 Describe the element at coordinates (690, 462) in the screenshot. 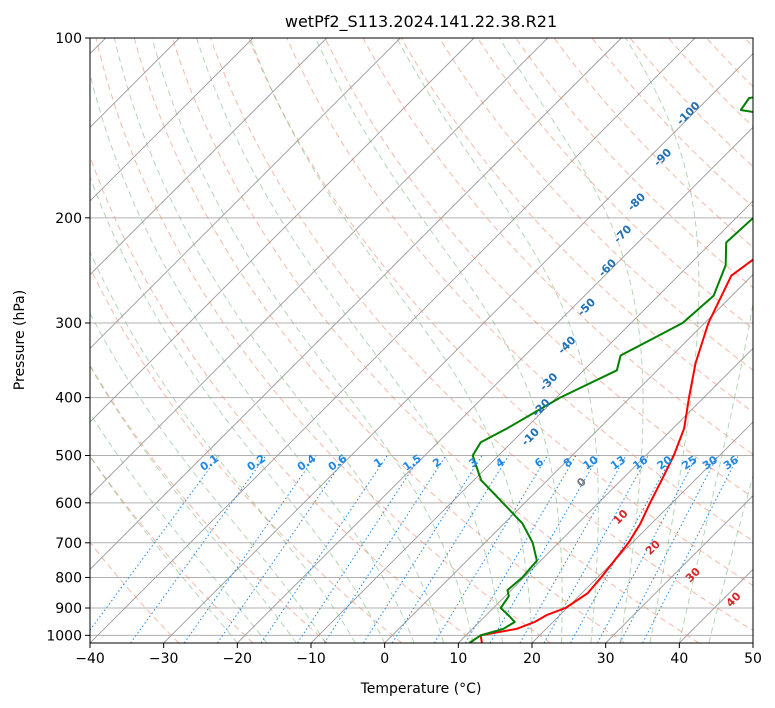

I see `mixing-ratio-label: 25` at that location.